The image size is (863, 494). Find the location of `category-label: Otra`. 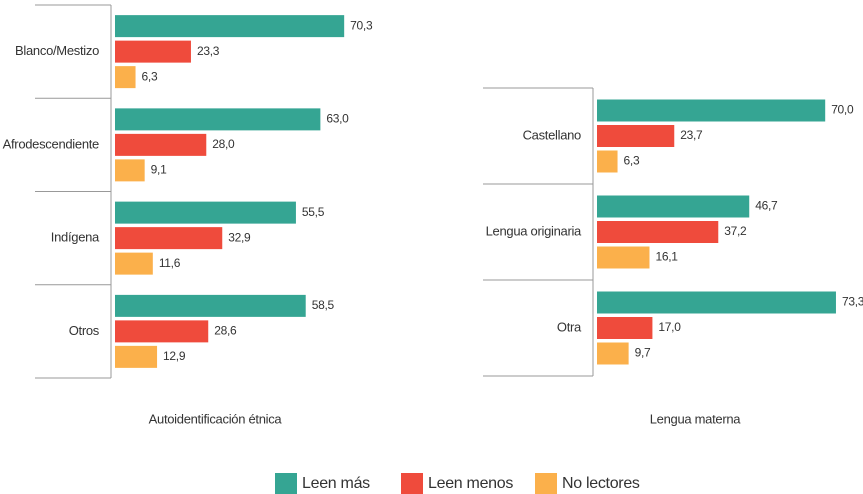

category-label: Otra is located at coordinates (569, 326).